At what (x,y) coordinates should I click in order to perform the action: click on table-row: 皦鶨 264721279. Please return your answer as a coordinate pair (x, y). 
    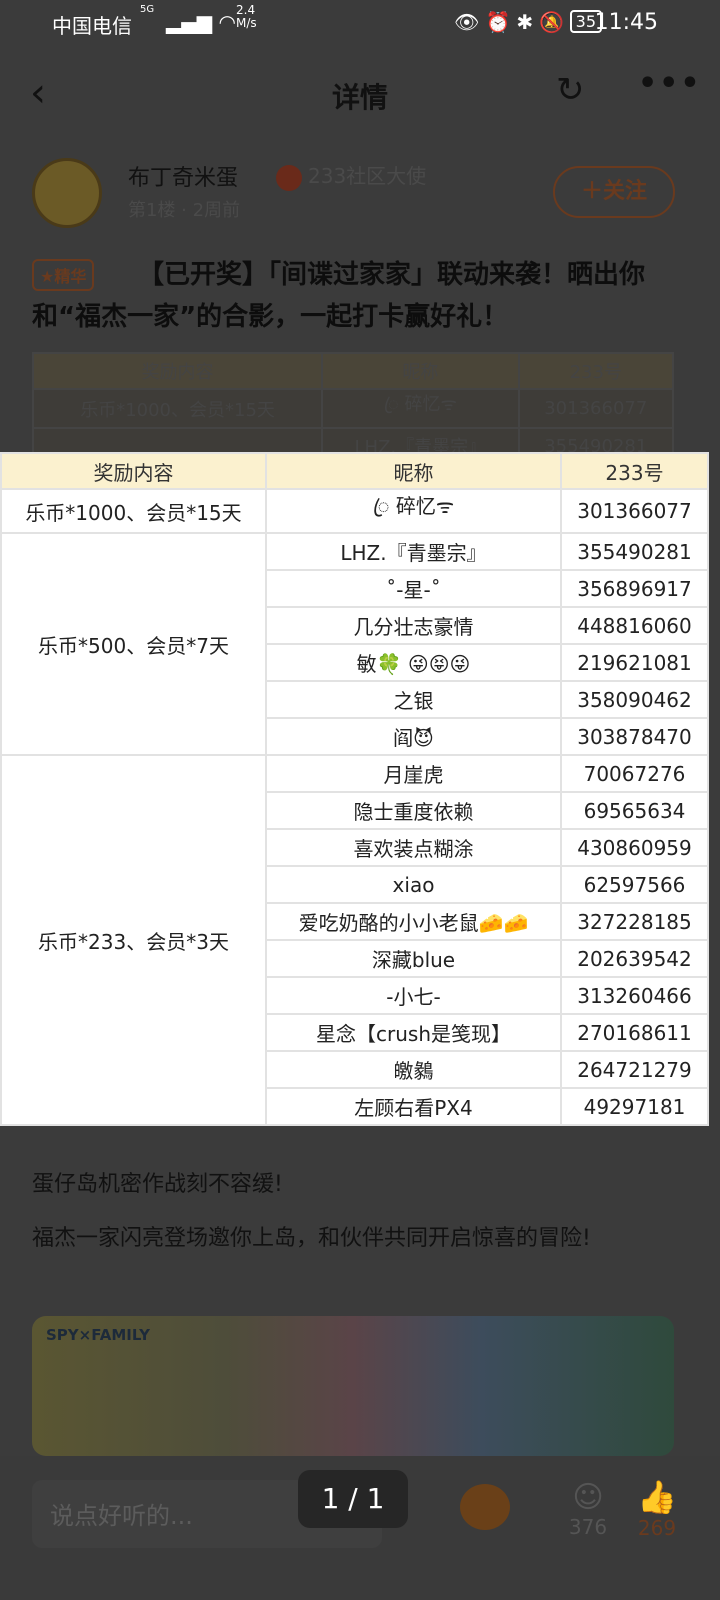
    Looking at the image, I should click on (355, 1069).